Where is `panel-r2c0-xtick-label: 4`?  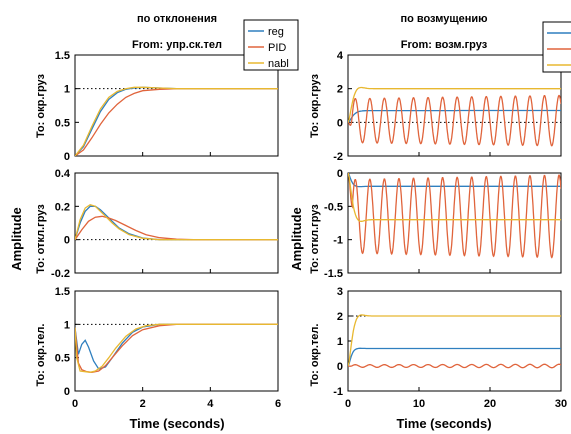 panel-r2c0-xtick-label: 4 is located at coordinates (210, 404).